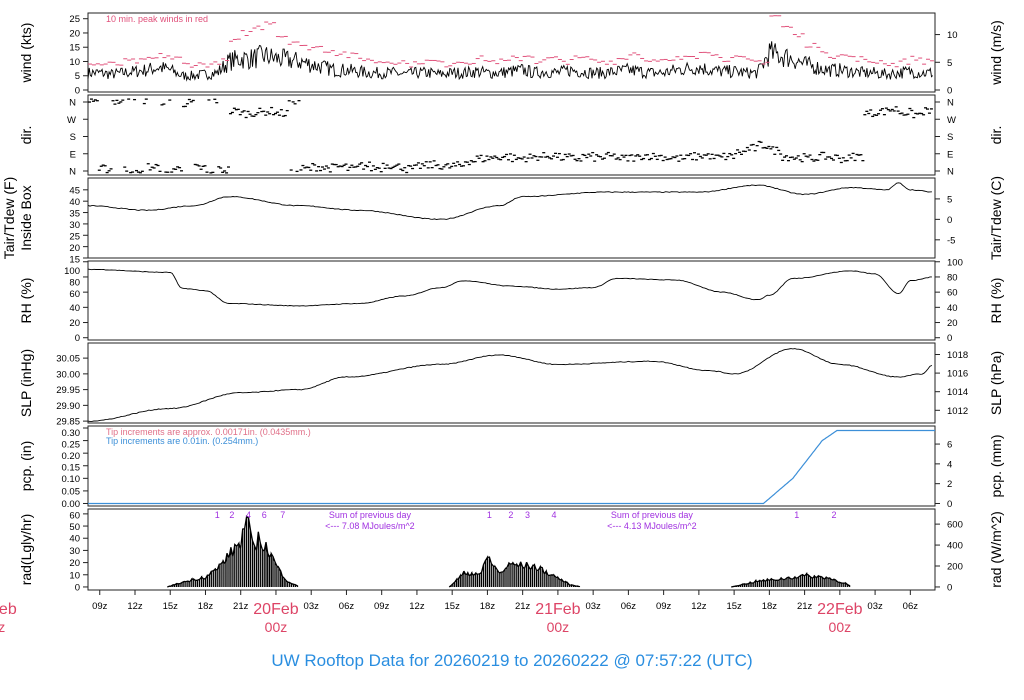 The width and height of the screenshot is (1024, 700). What do you see at coordinates (652, 526) in the screenshot?
I see `daily-sum-value: <--- 4.13 MJoules/m^2` at bounding box center [652, 526].